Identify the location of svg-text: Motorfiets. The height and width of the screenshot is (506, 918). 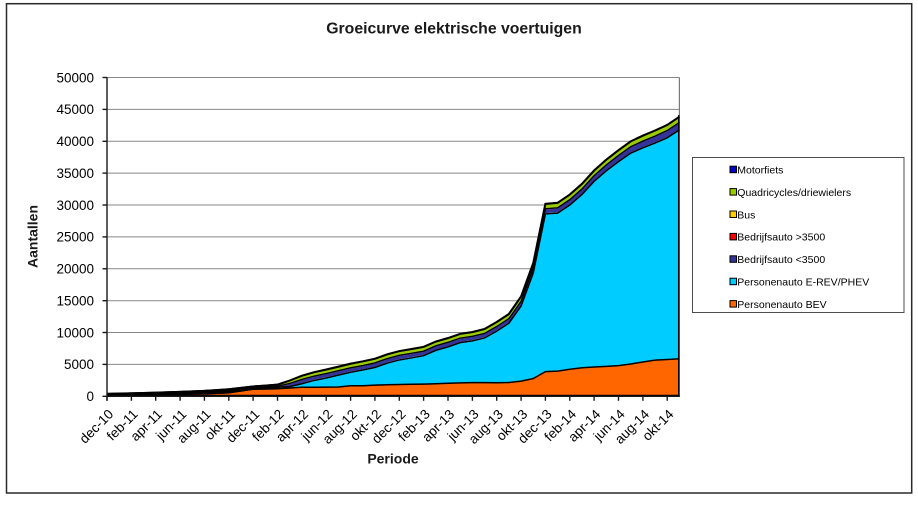
(760, 171).